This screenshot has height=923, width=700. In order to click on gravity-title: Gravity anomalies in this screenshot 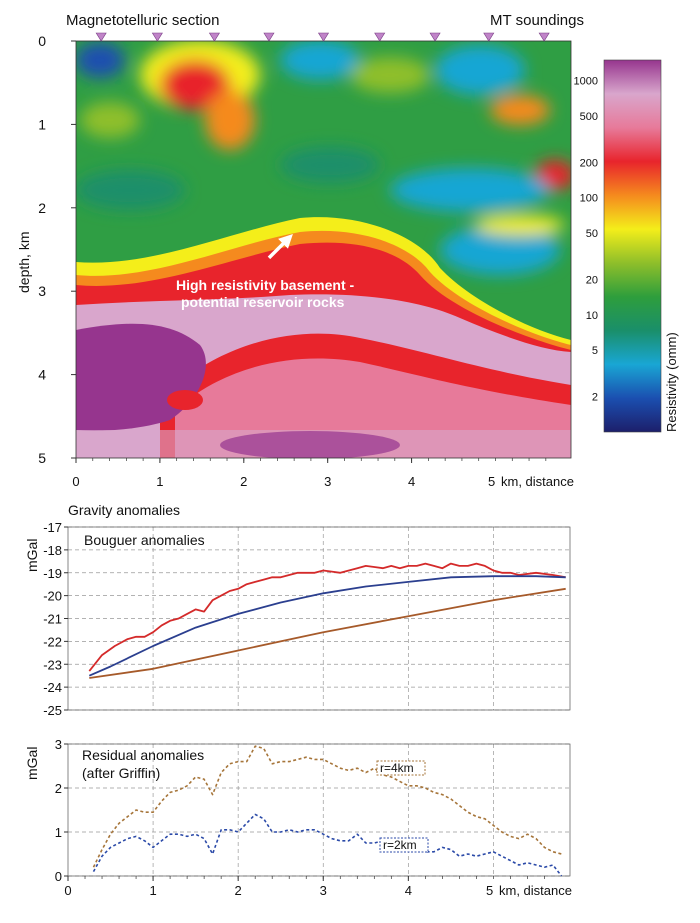, I will do `click(124, 510)`.